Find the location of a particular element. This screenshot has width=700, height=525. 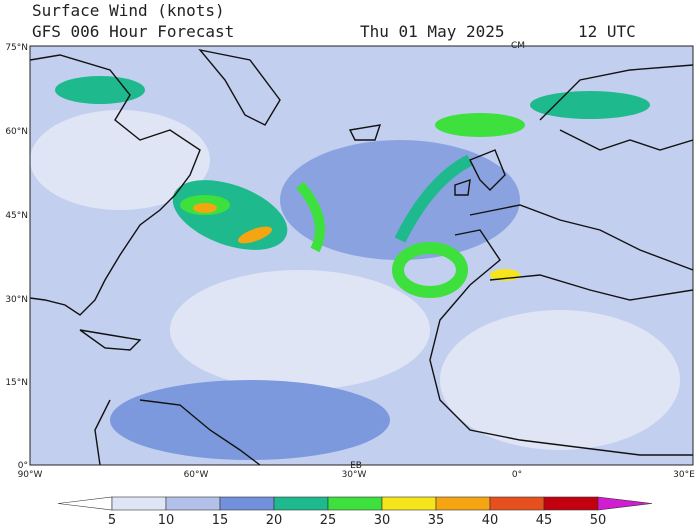

colorbar-label: 20 is located at coordinates (274, 519).